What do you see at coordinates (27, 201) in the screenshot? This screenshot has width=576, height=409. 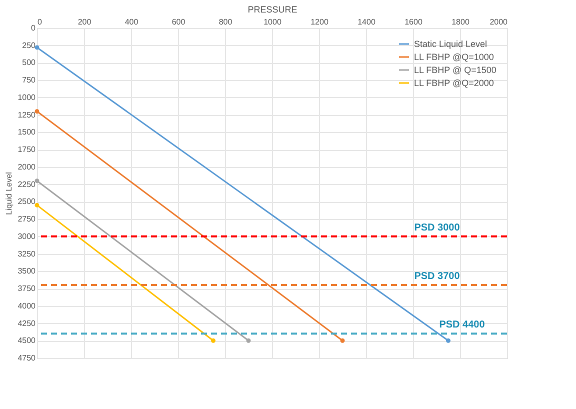 I see `y-tick-label: 2500` at bounding box center [27, 201].